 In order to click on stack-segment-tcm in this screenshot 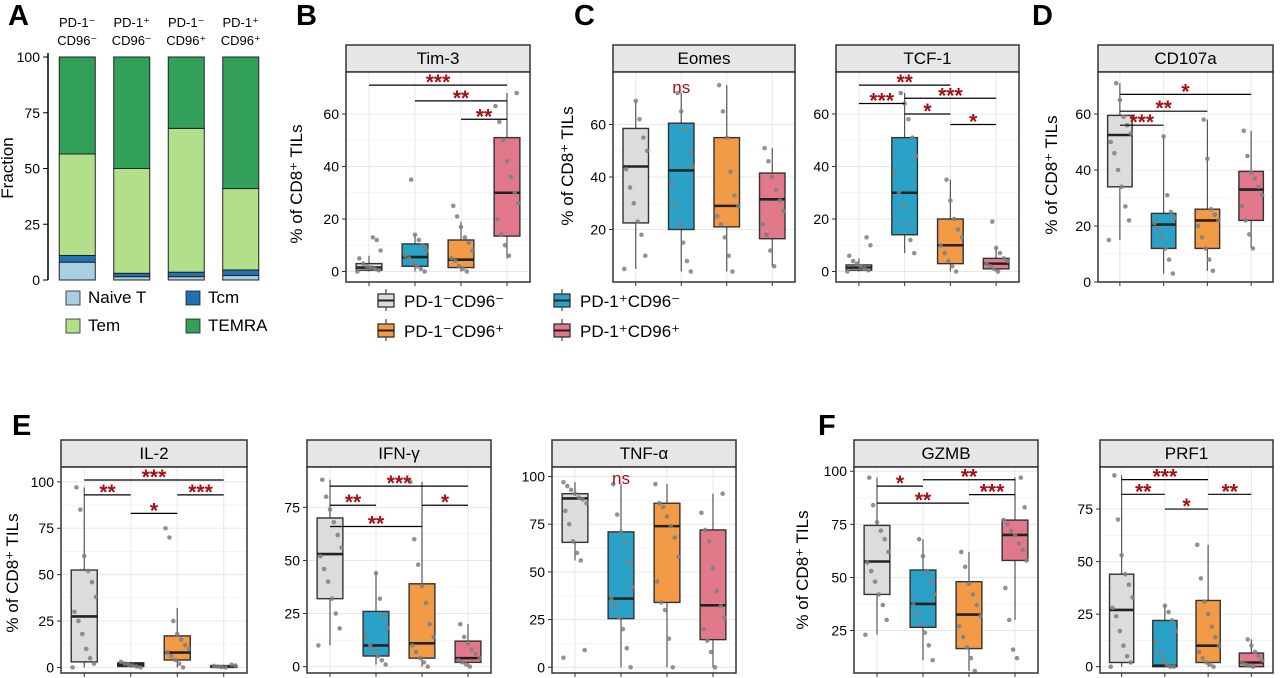, I will do `click(186, 274)`.